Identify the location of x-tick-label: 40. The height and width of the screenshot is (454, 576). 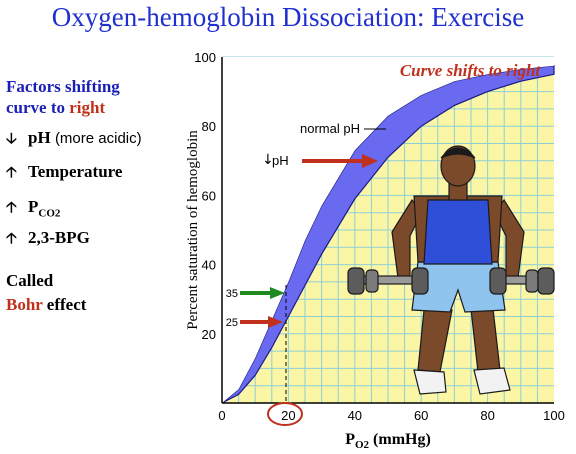
(355, 415).